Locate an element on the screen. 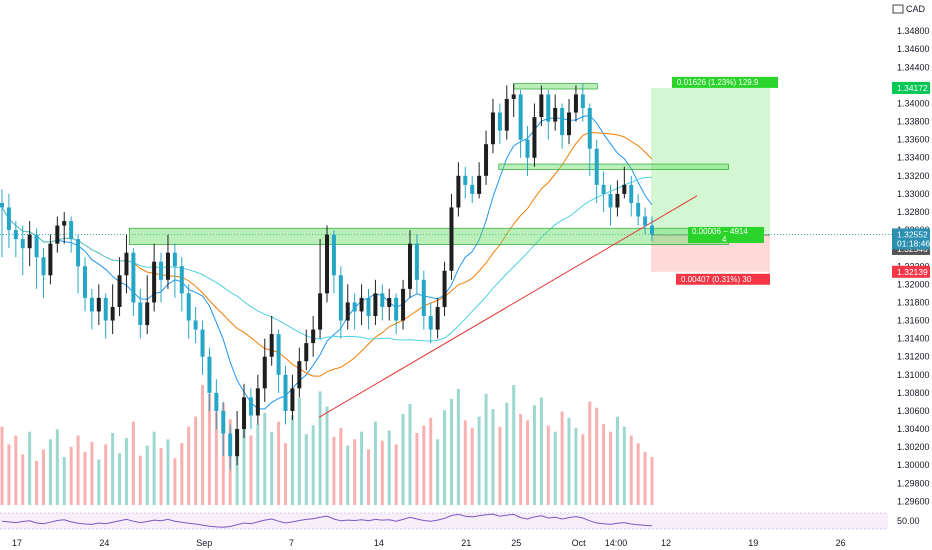 Image resolution: width=932 pixels, height=550 pixels. price-tick-label: 1.34600 is located at coordinates (913, 49).